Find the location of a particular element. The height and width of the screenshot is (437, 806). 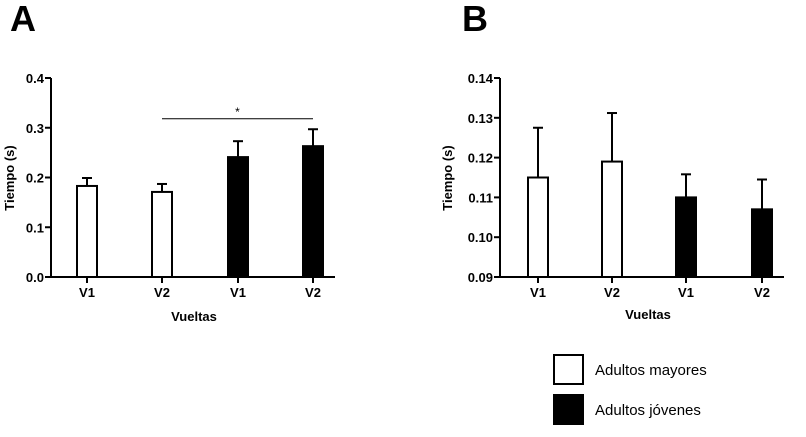

y-tick-label: 0.3 is located at coordinates (35, 128).